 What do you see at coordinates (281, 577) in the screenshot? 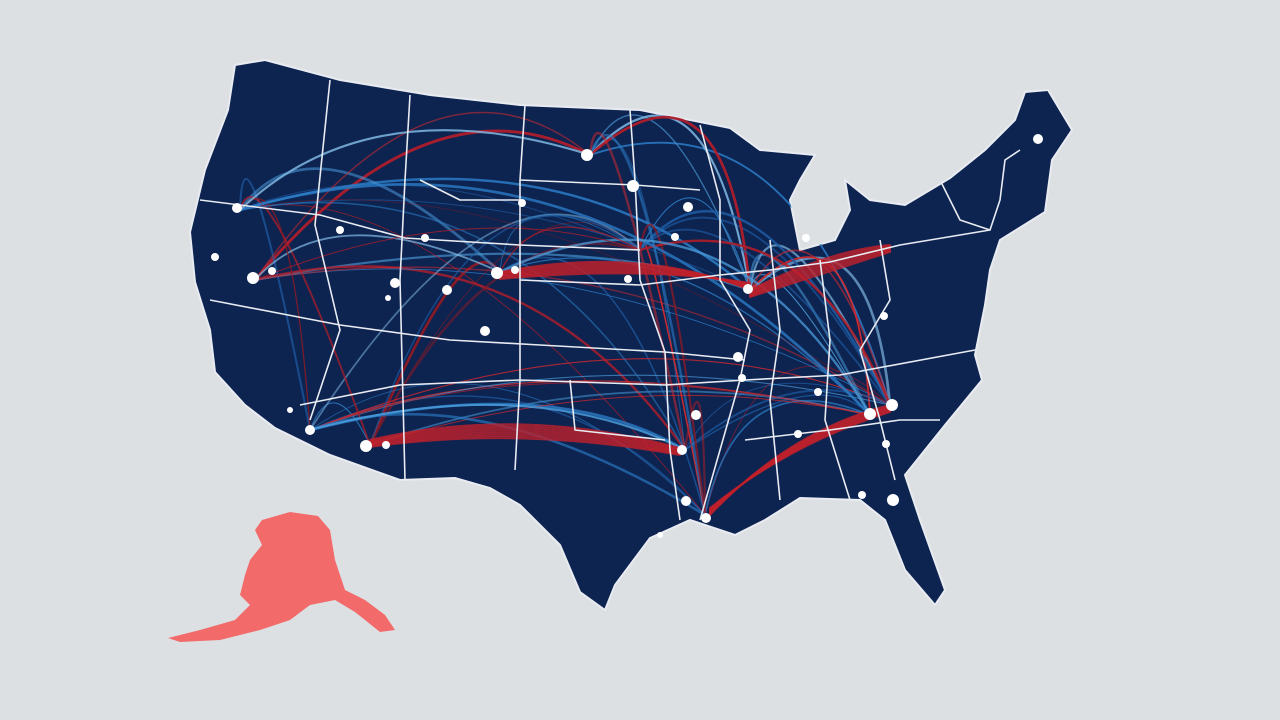
I see `alaska` at bounding box center [281, 577].